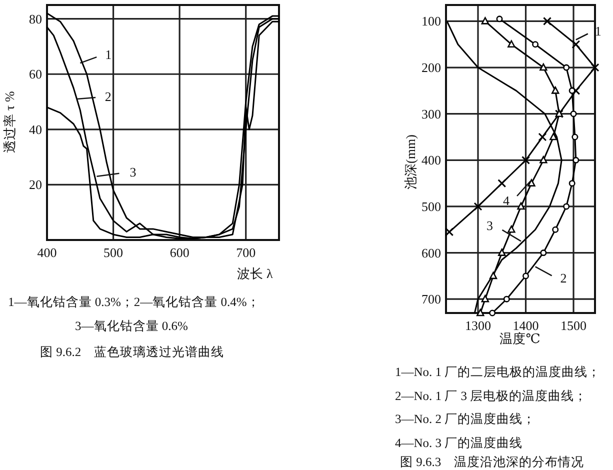 This screenshot has width=613, height=470. Describe the element at coordinates (431, 206) in the screenshot. I see `y-tick-label: 500` at that location.